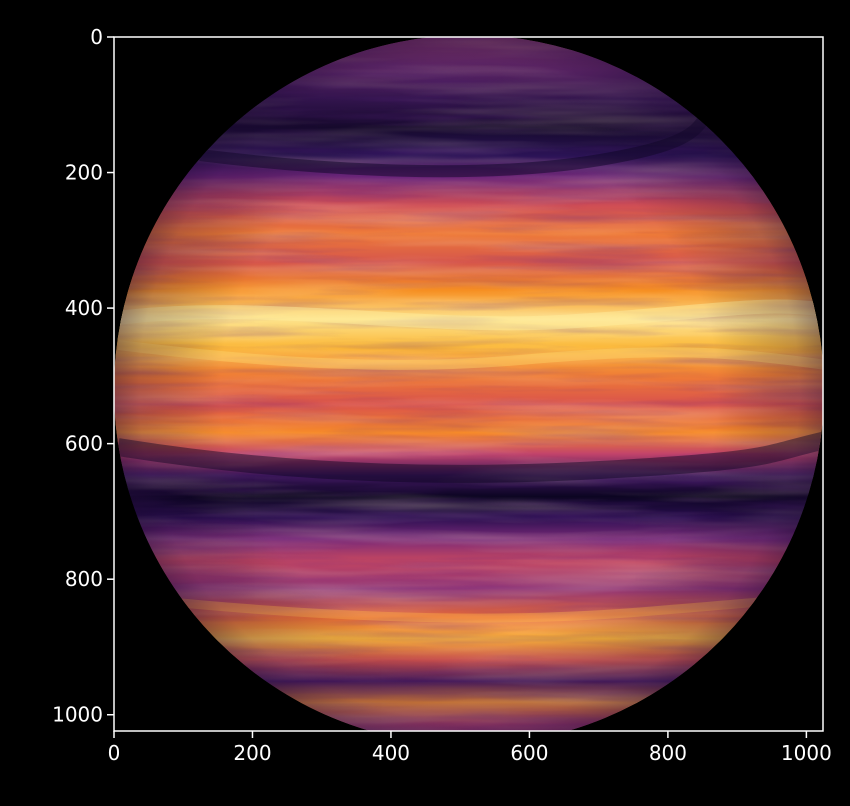 Image resolution: width=850 pixels, height=806 pixels. I want to click on x-tick-label: 800, so click(668, 753).